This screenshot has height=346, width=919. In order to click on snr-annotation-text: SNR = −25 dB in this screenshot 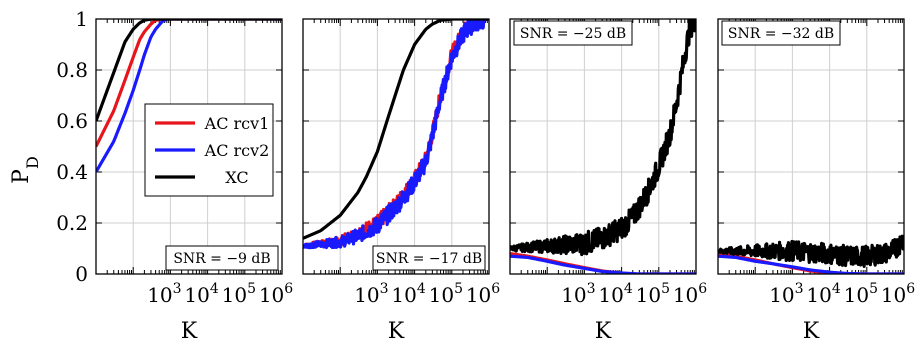, I will do `click(573, 34)`.